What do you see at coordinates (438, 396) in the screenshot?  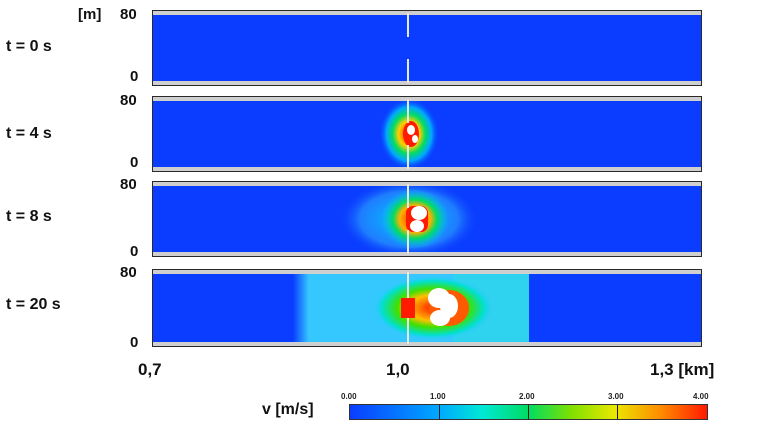 I see `colorbar-tick-label-1: 1.00` at bounding box center [438, 396].